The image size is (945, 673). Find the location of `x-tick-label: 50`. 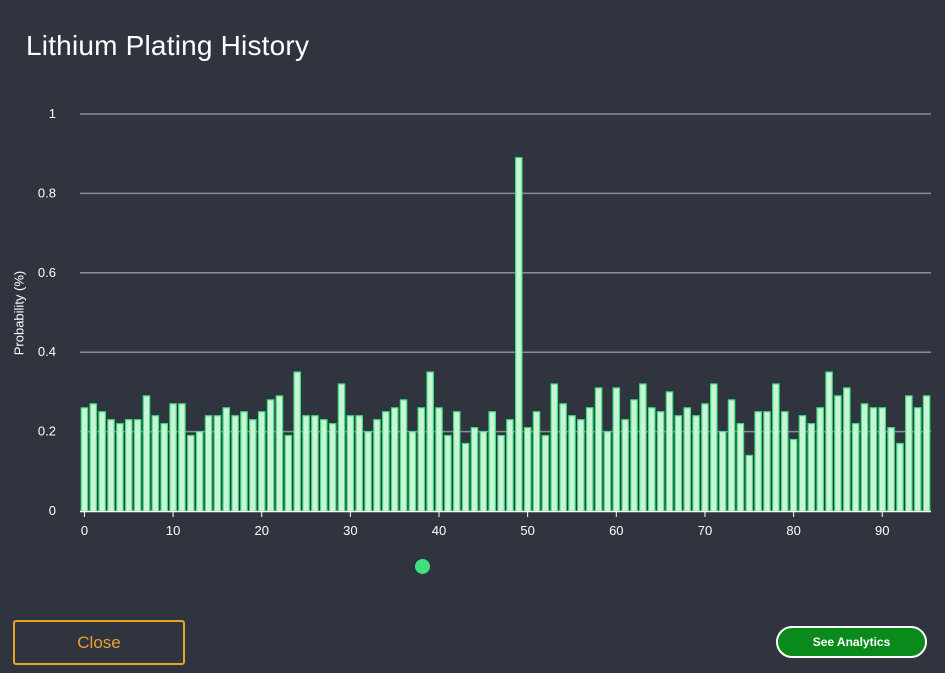

x-tick-label: 50 is located at coordinates (527, 530).